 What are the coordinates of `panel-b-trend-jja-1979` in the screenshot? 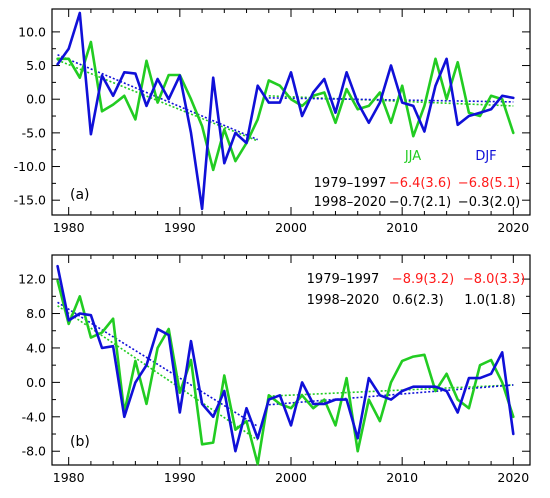 It's located at (158, 373).